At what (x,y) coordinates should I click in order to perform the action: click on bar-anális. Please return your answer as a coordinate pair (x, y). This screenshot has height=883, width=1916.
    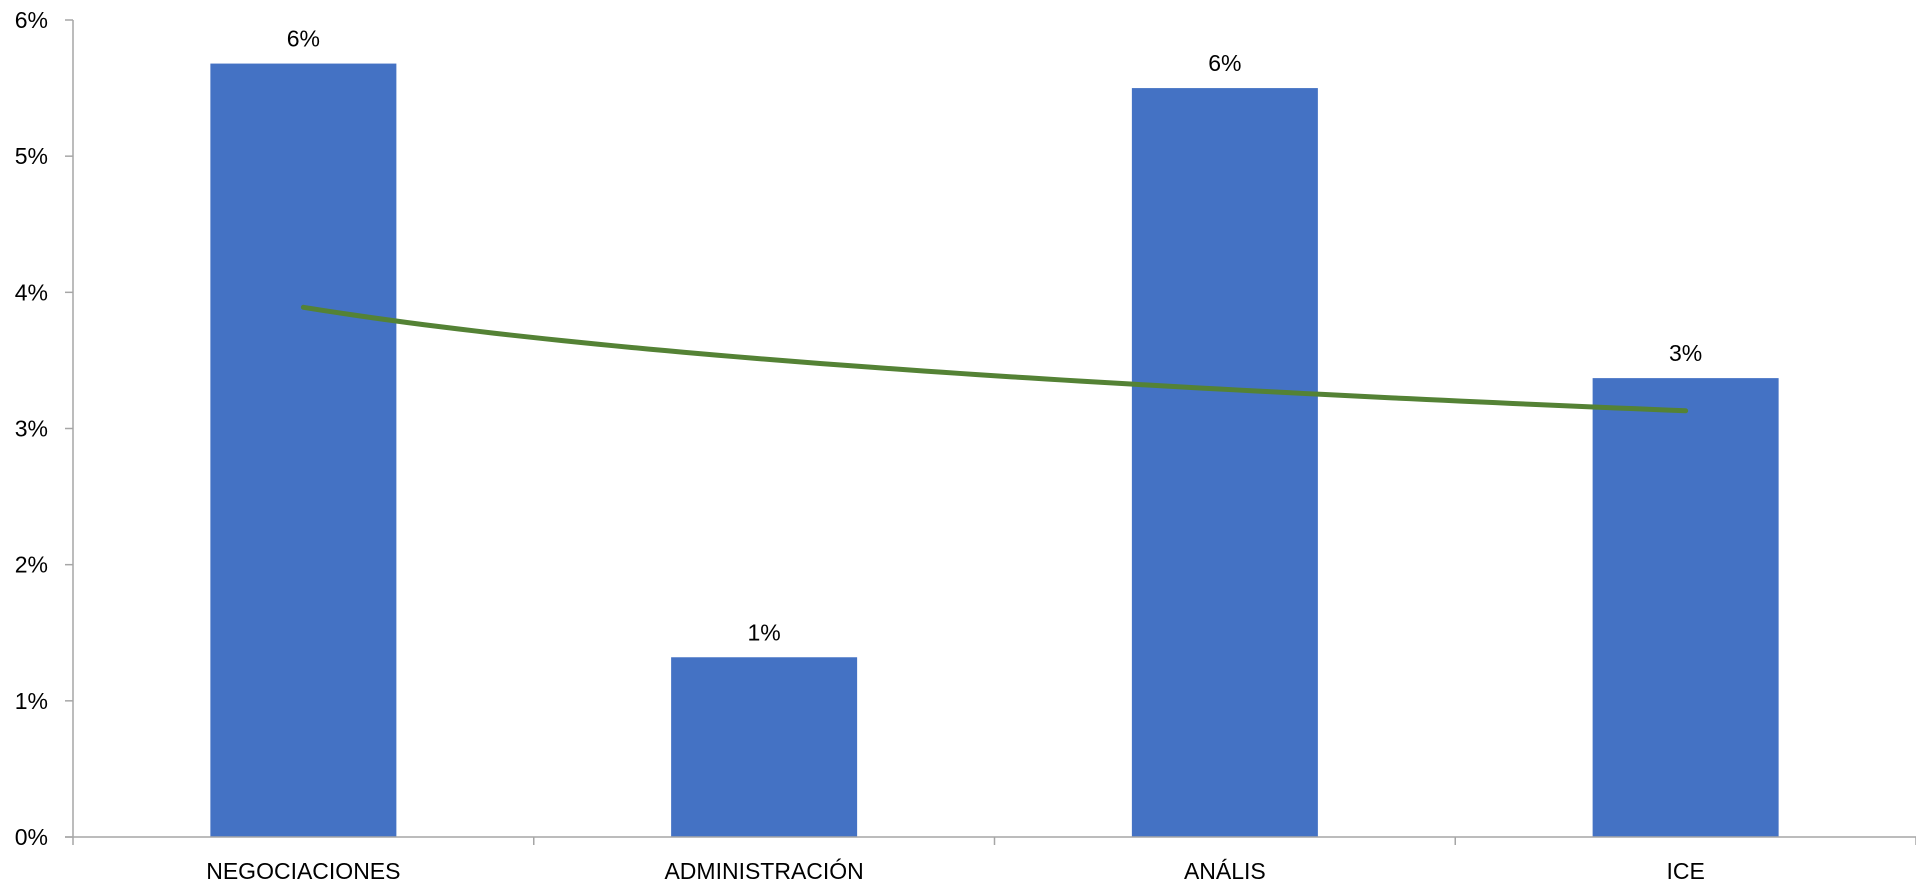
    Looking at the image, I should click on (1224, 463).